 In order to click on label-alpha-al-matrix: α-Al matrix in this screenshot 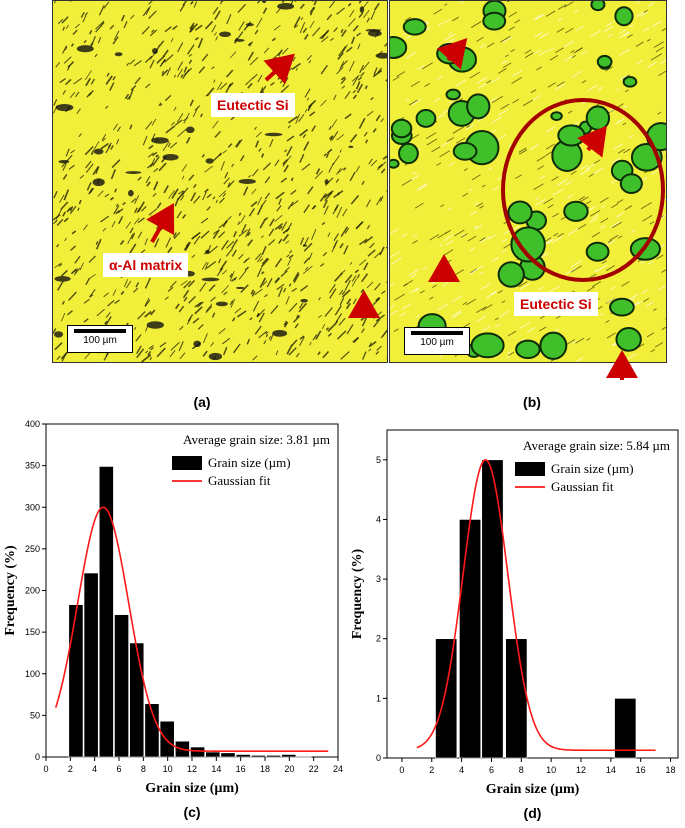, I will do `click(146, 265)`.